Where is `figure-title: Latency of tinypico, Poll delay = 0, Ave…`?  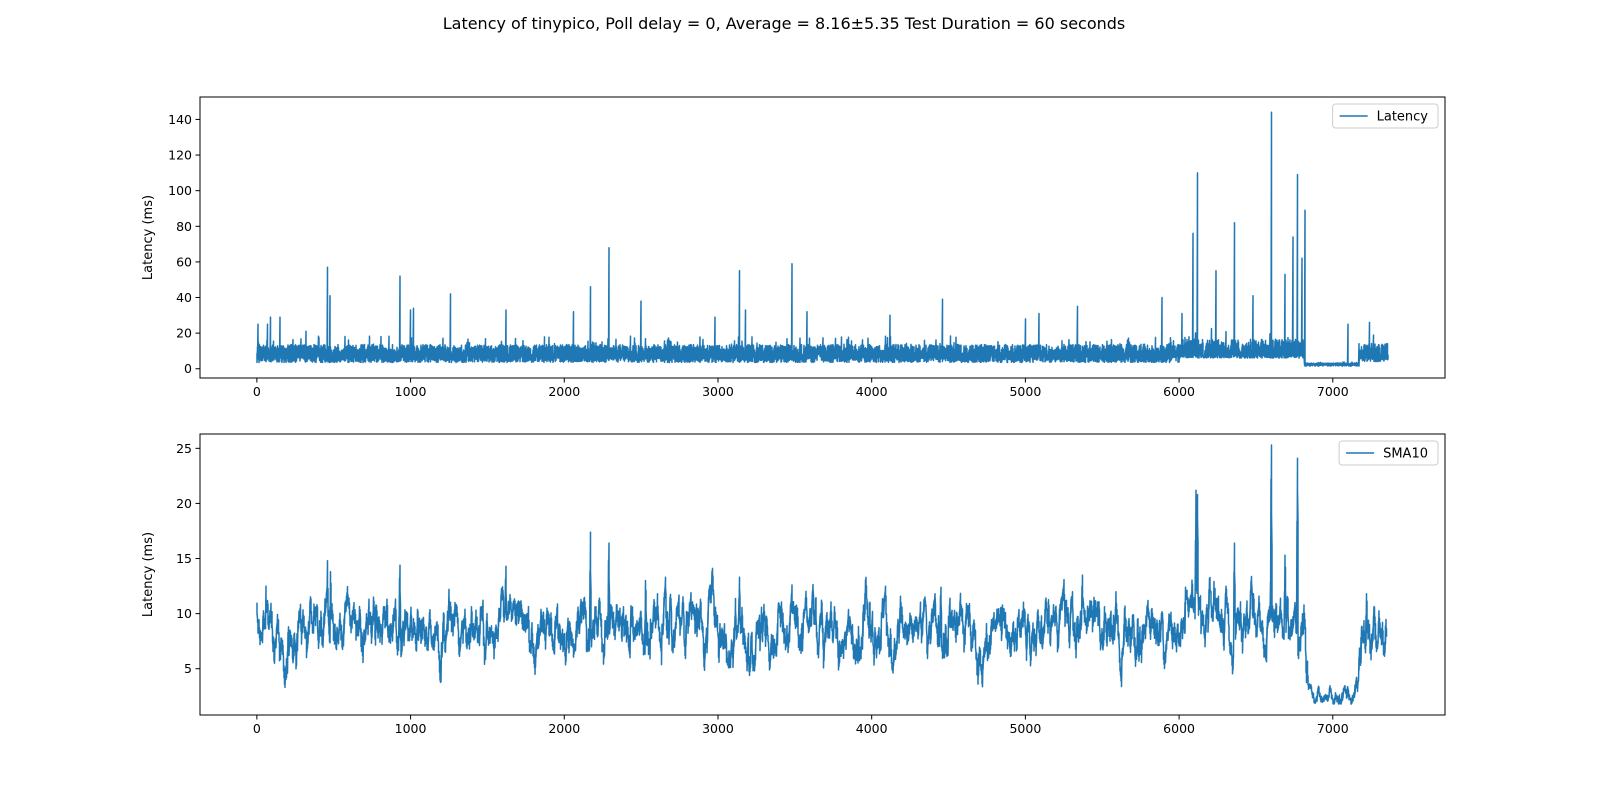 figure-title: Latency of tinypico, Poll delay = 0, Ave… is located at coordinates (784, 23).